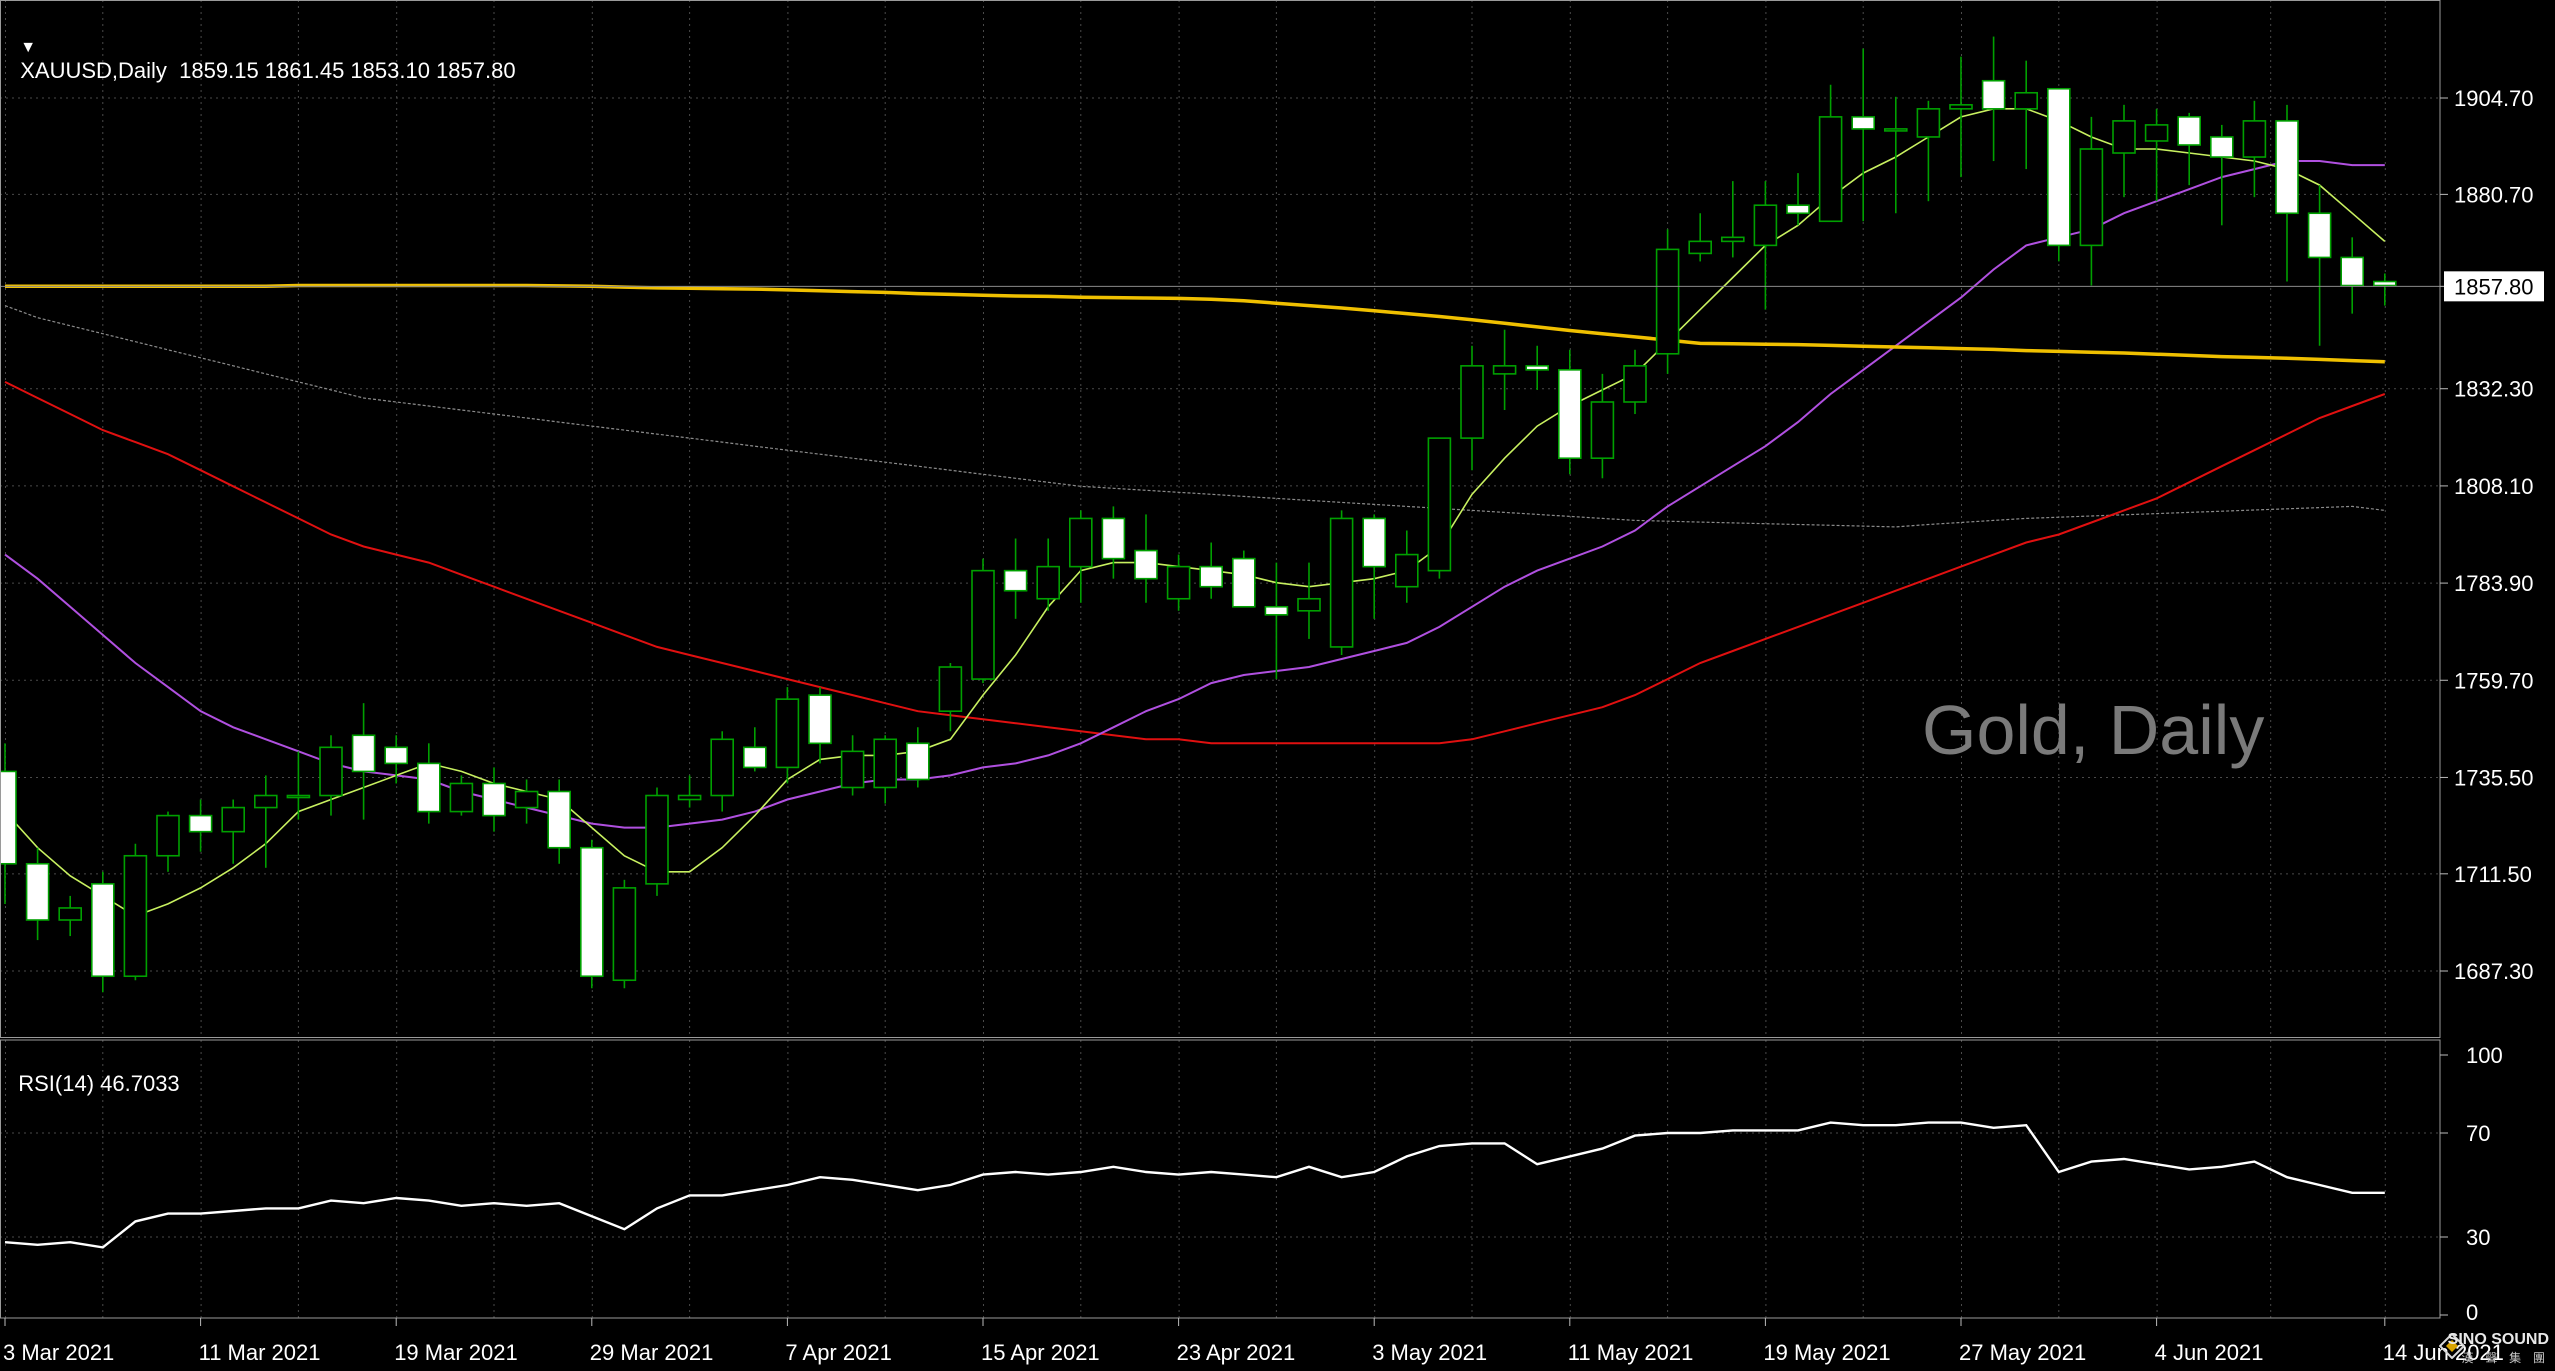  I want to click on ma-yellow-line, so click(1195, 323).